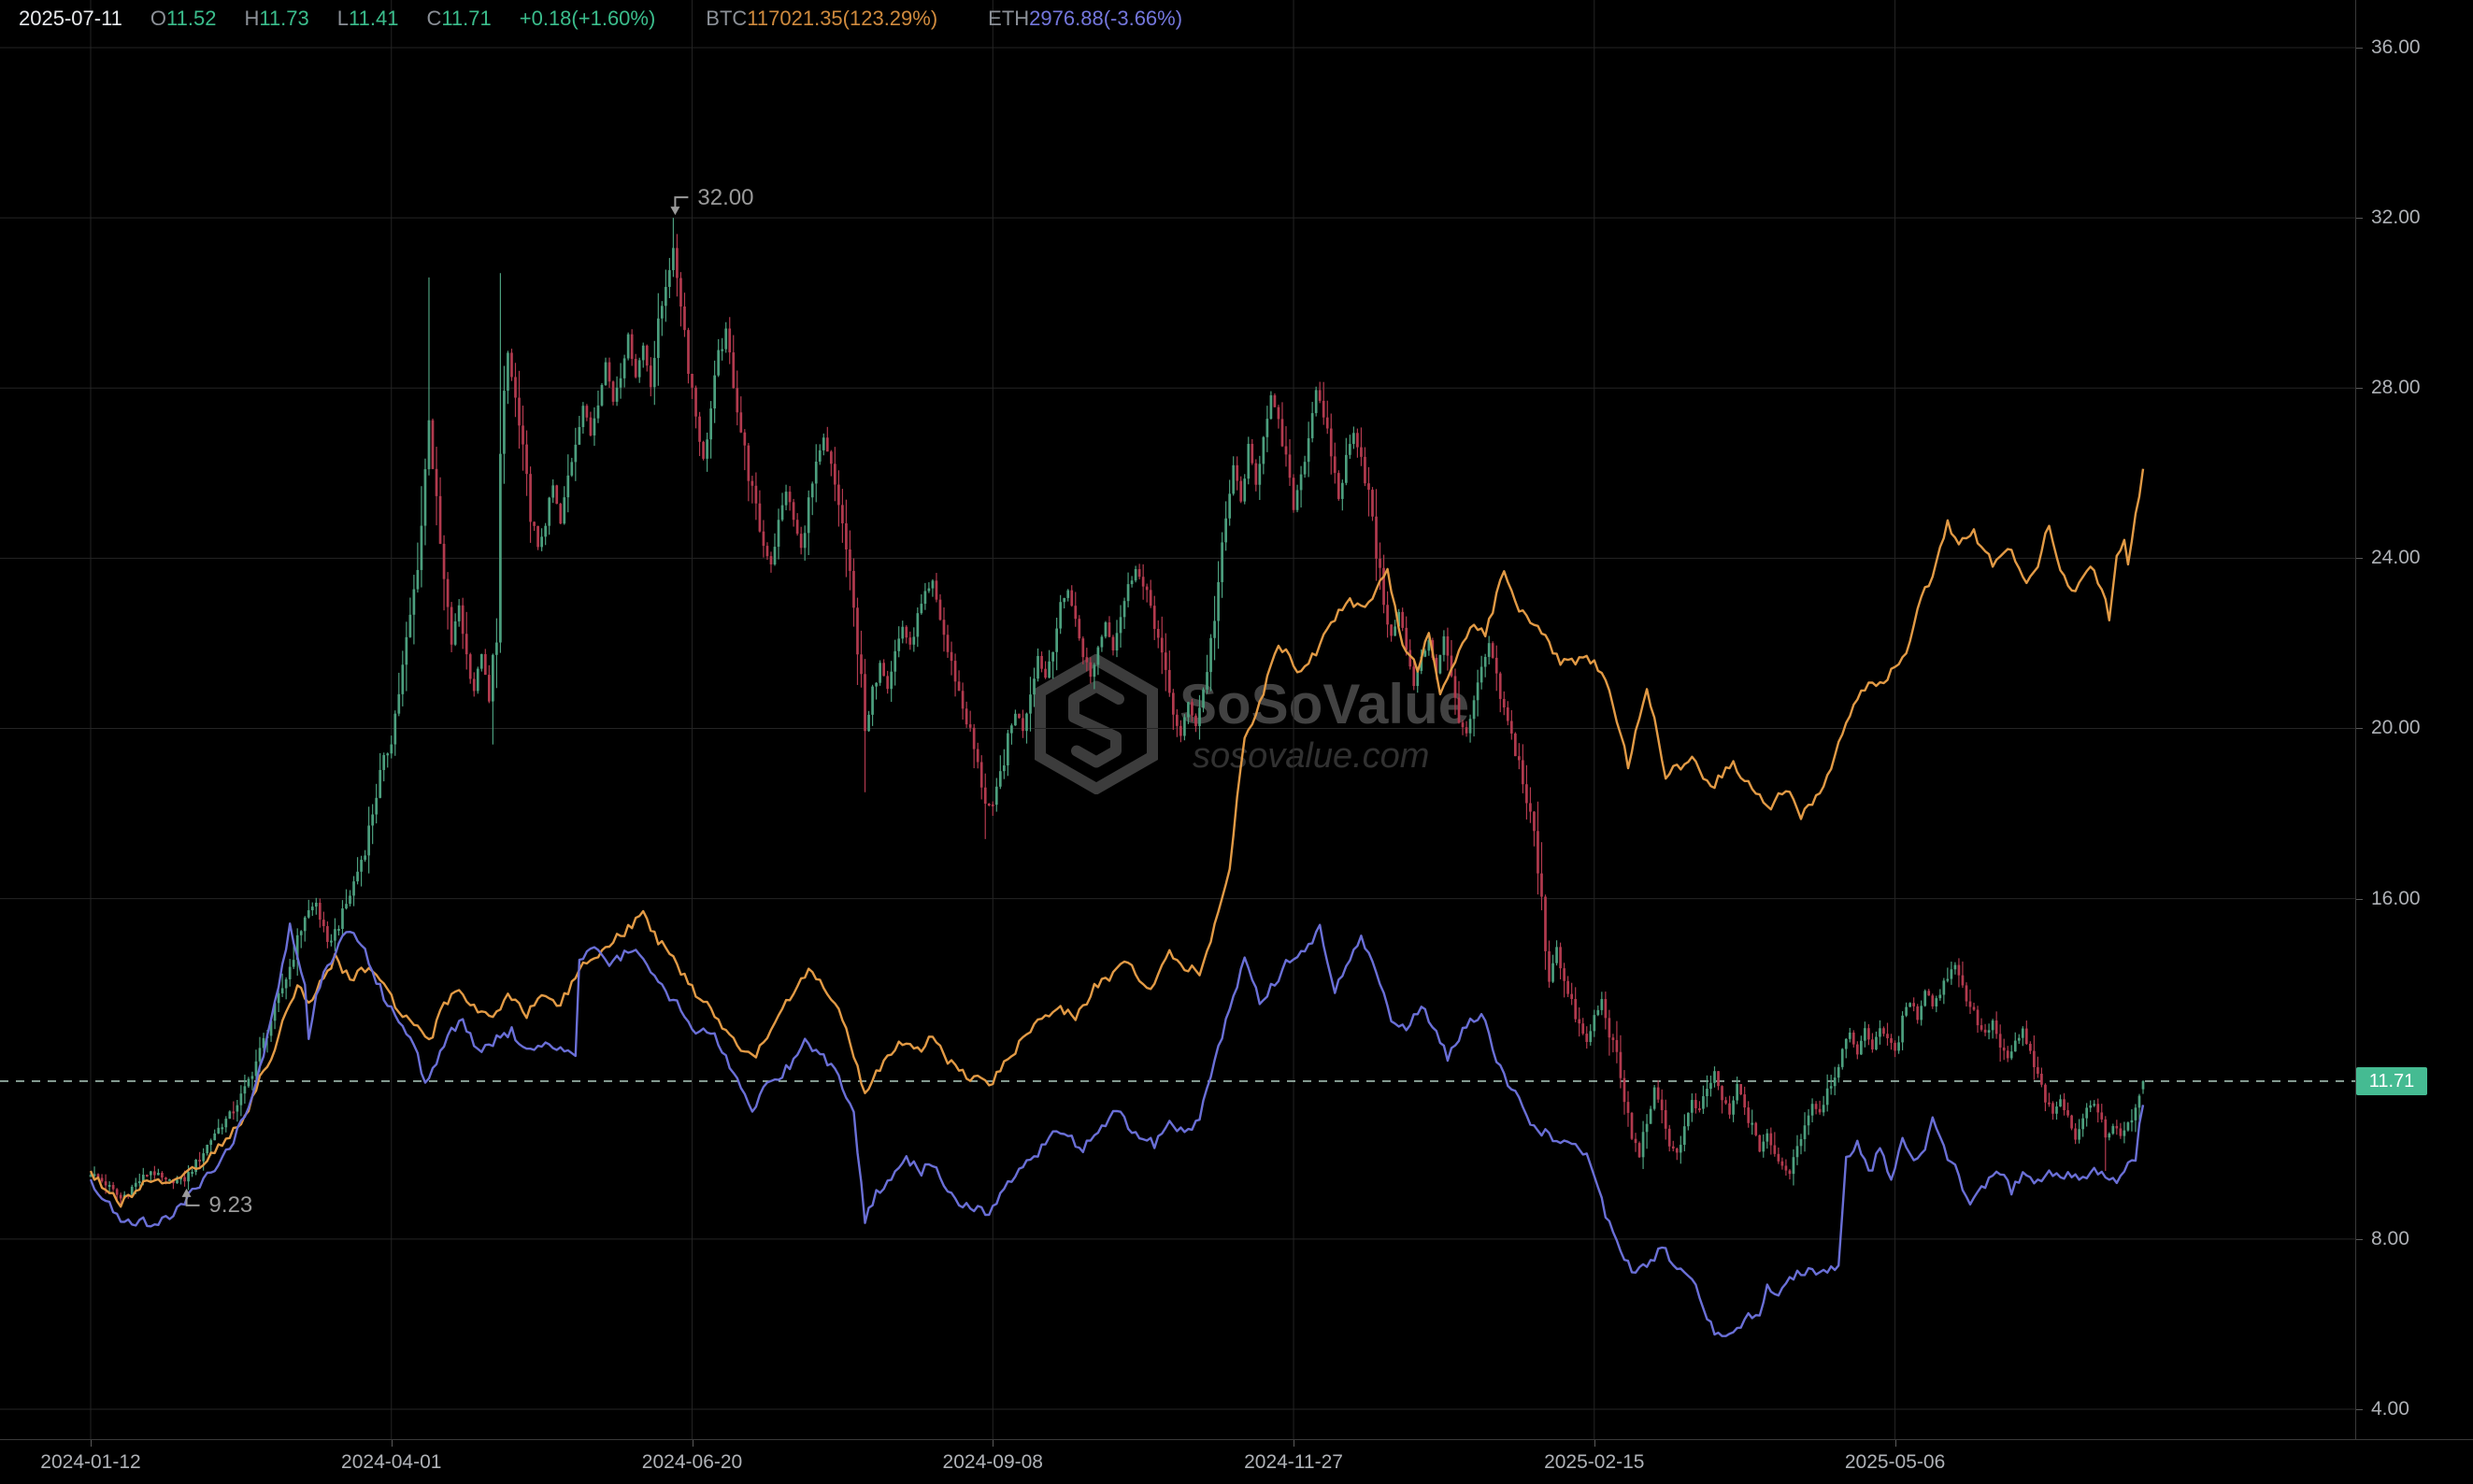  I want to click on eth-value: 2976.88(-3.66%), so click(1106, 18).